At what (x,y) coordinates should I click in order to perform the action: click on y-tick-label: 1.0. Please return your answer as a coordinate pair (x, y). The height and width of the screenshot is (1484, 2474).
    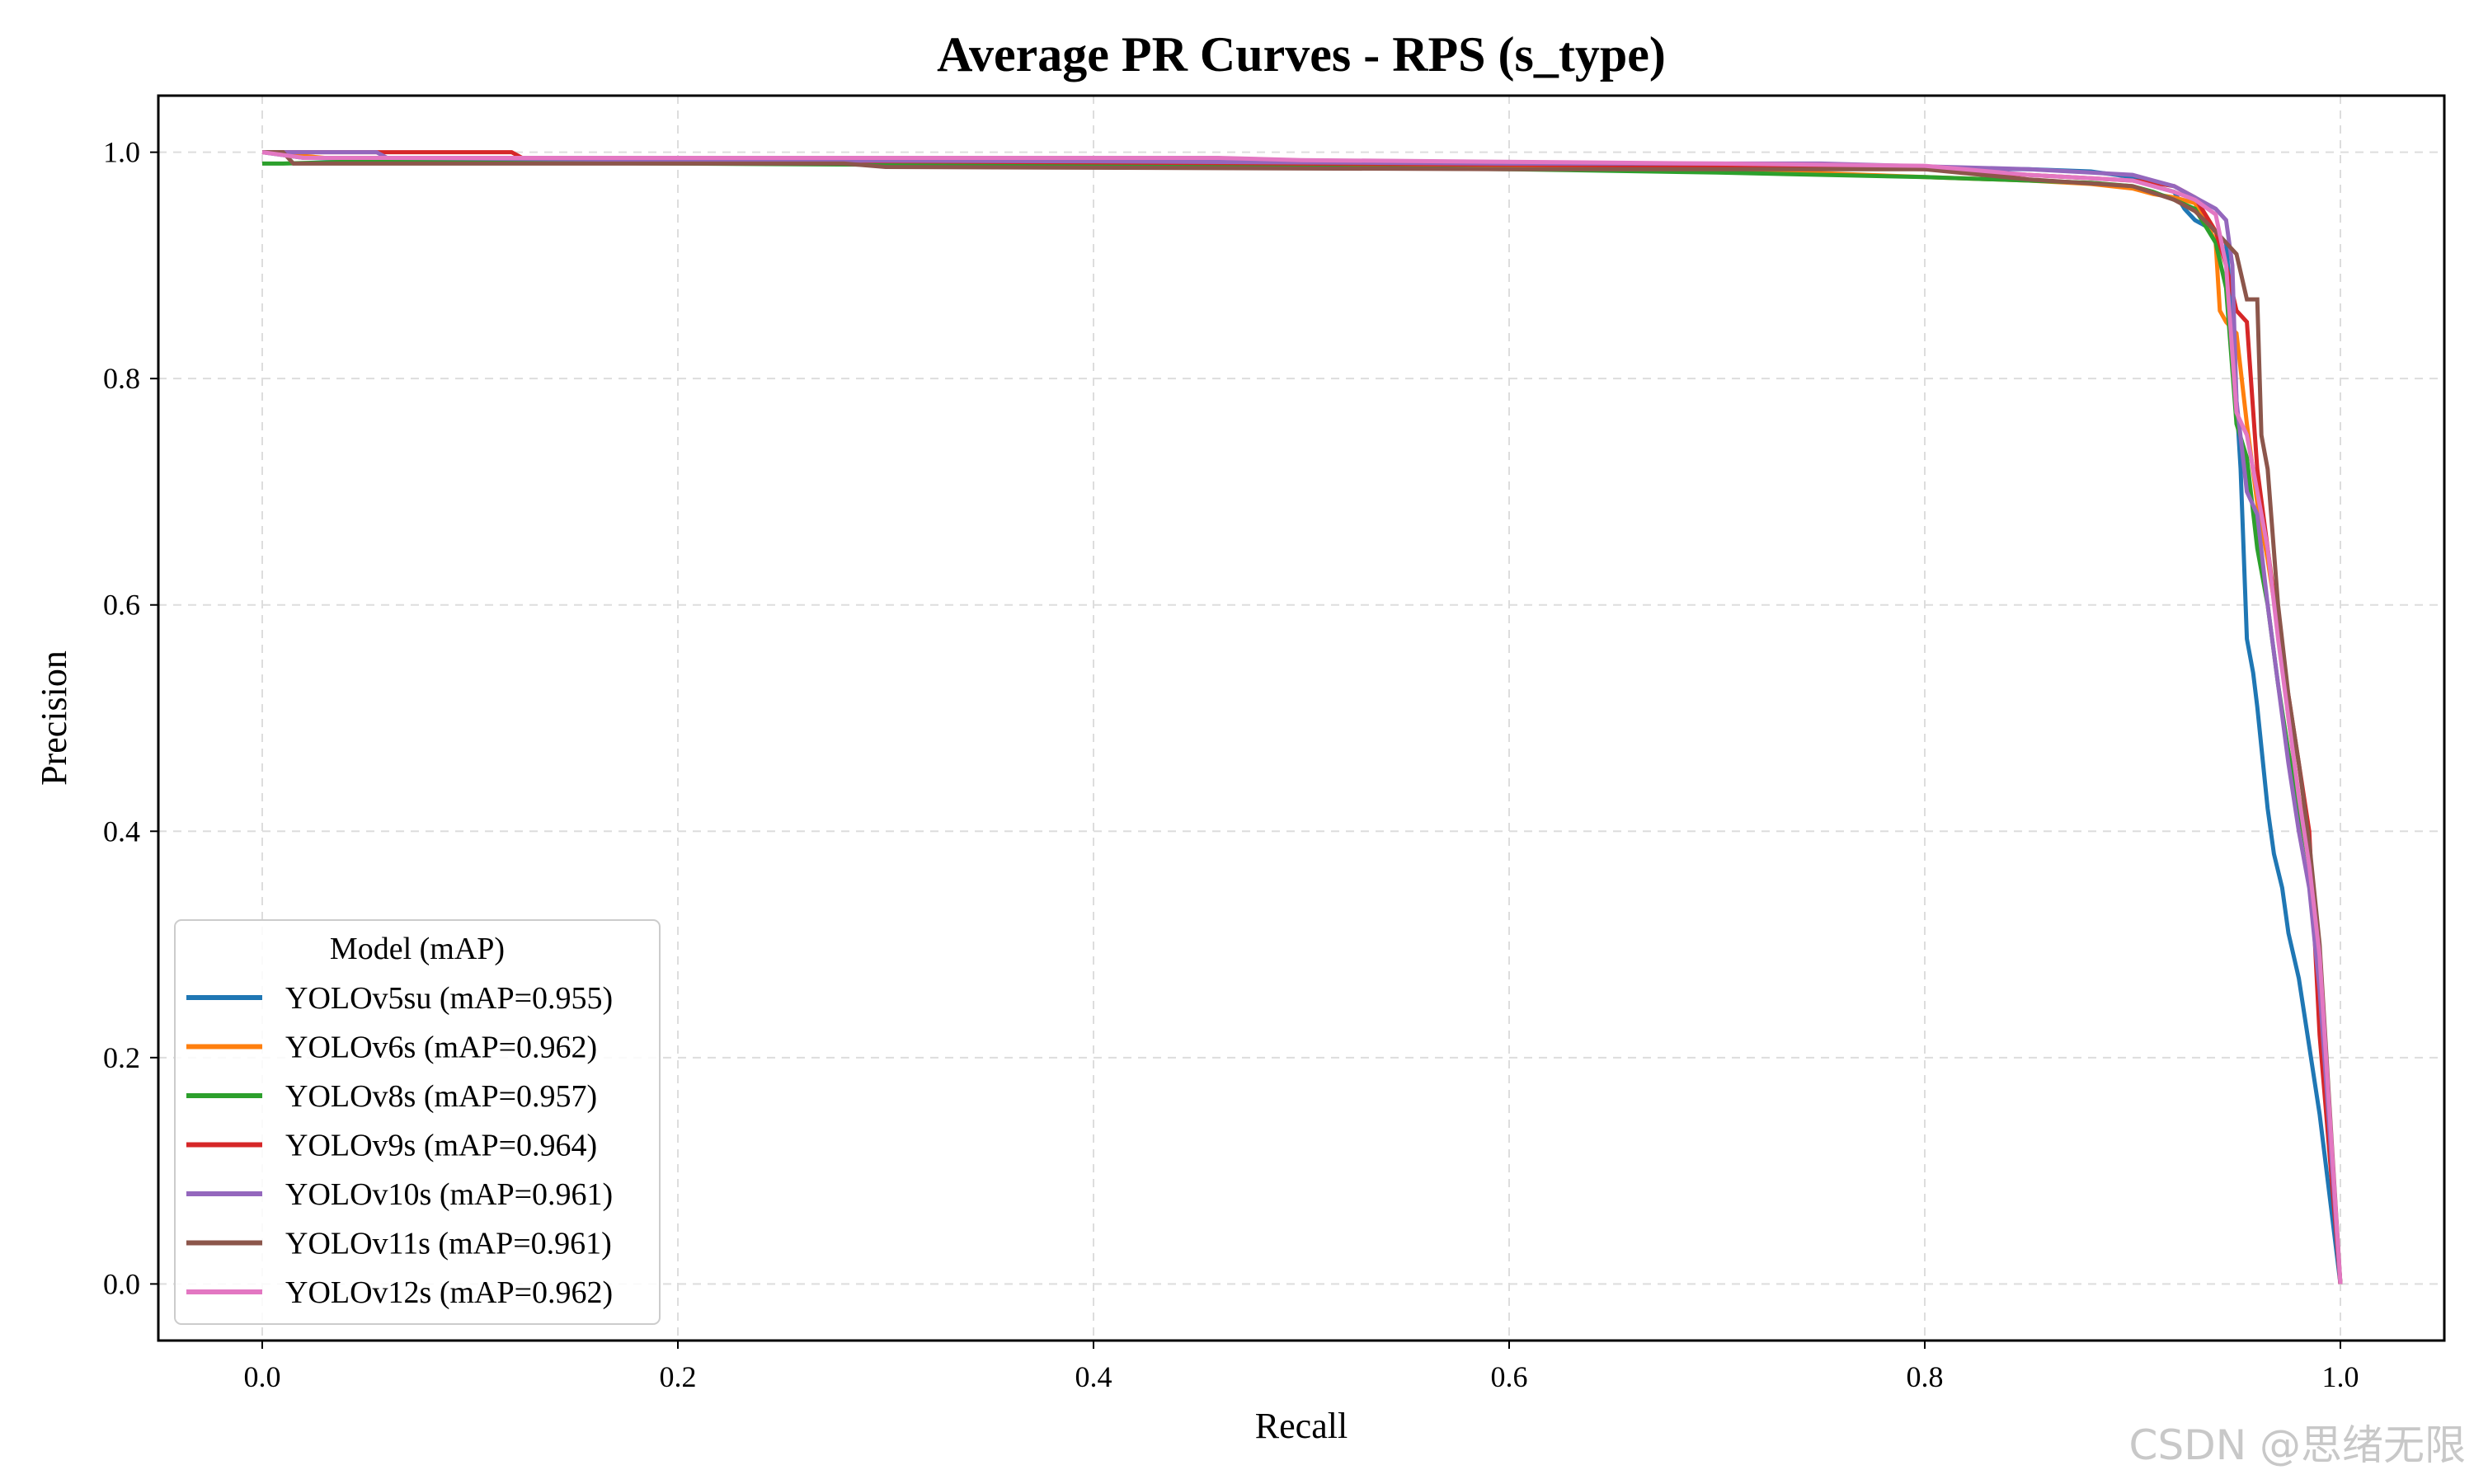
    Looking at the image, I should click on (121, 152).